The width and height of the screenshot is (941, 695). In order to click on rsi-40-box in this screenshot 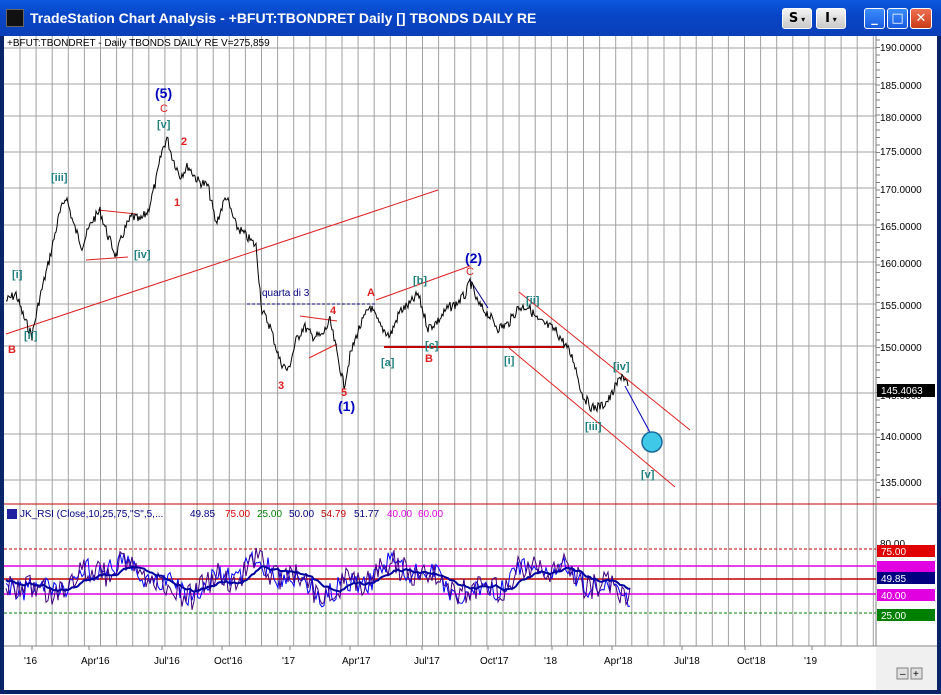, I will do `click(906, 595)`.